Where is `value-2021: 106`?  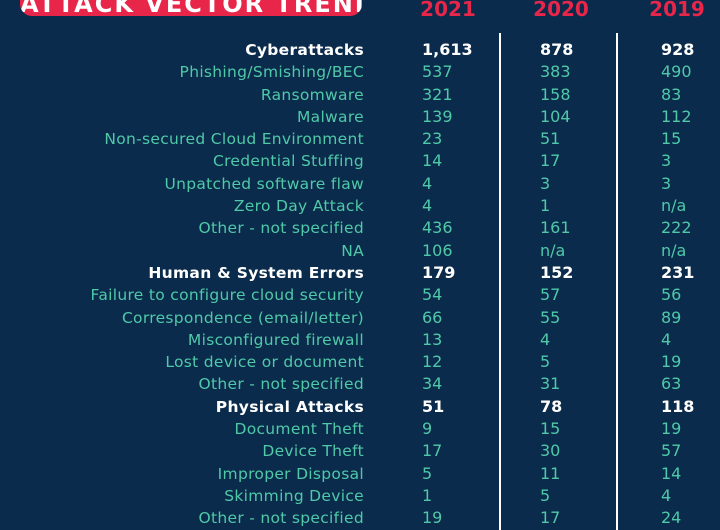 value-2021: 106 is located at coordinates (437, 250).